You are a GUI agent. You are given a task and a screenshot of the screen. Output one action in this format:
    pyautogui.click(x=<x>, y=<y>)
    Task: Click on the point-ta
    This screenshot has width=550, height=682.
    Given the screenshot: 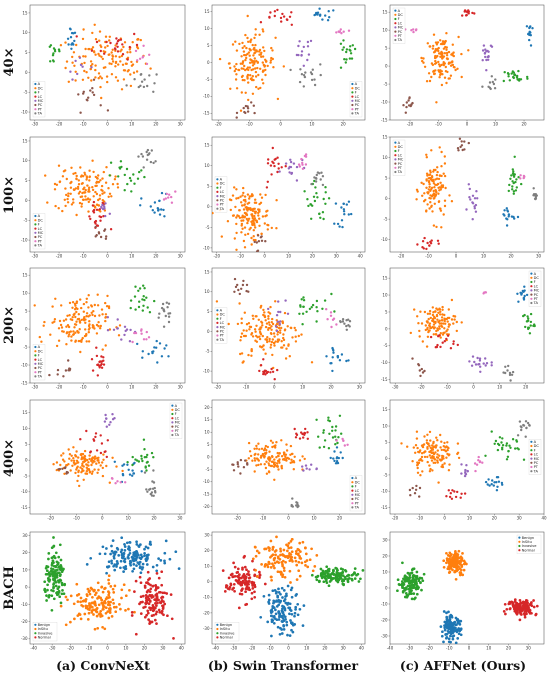 What is the action you would take?
    pyautogui.click(x=510, y=373)
    